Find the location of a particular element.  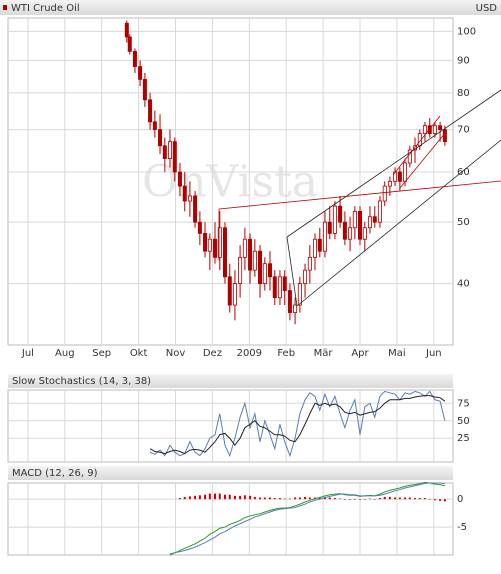

x-tick-label: Mai is located at coordinates (397, 353).